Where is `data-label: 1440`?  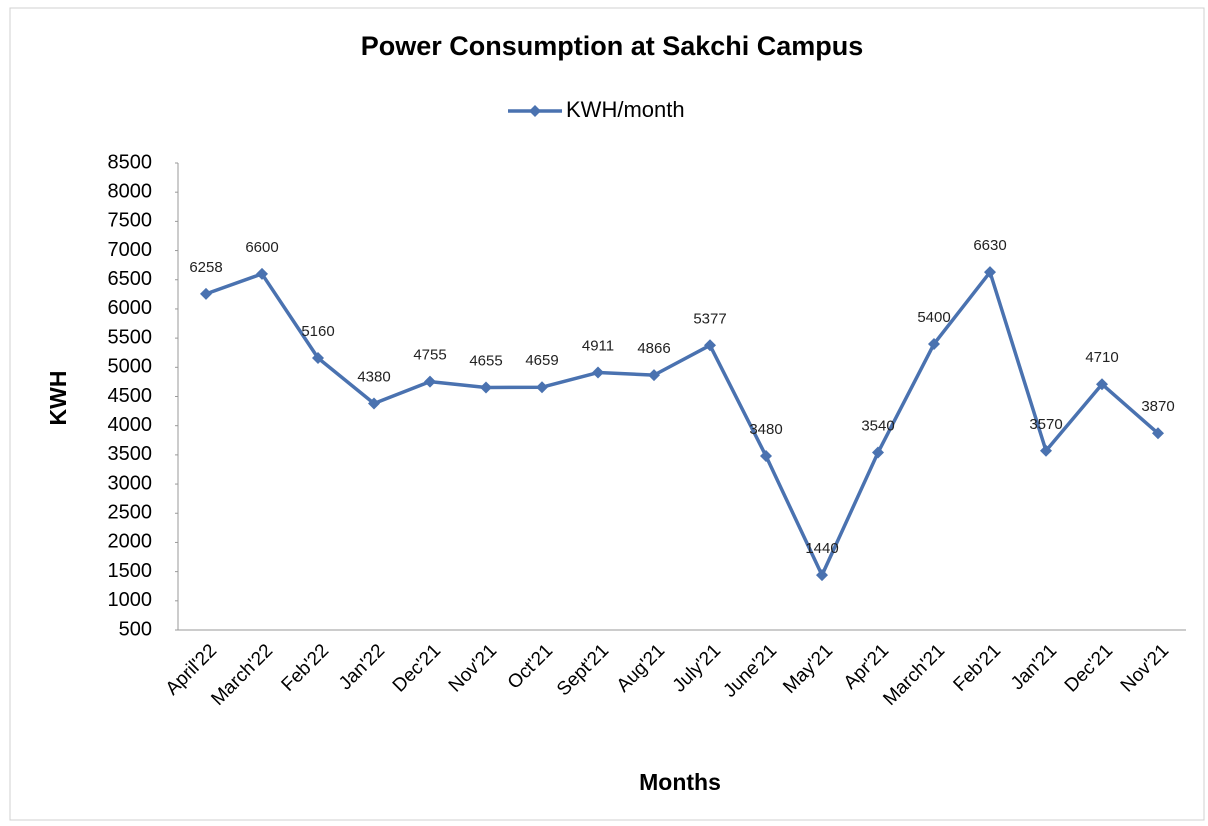 data-label: 1440 is located at coordinates (821, 548).